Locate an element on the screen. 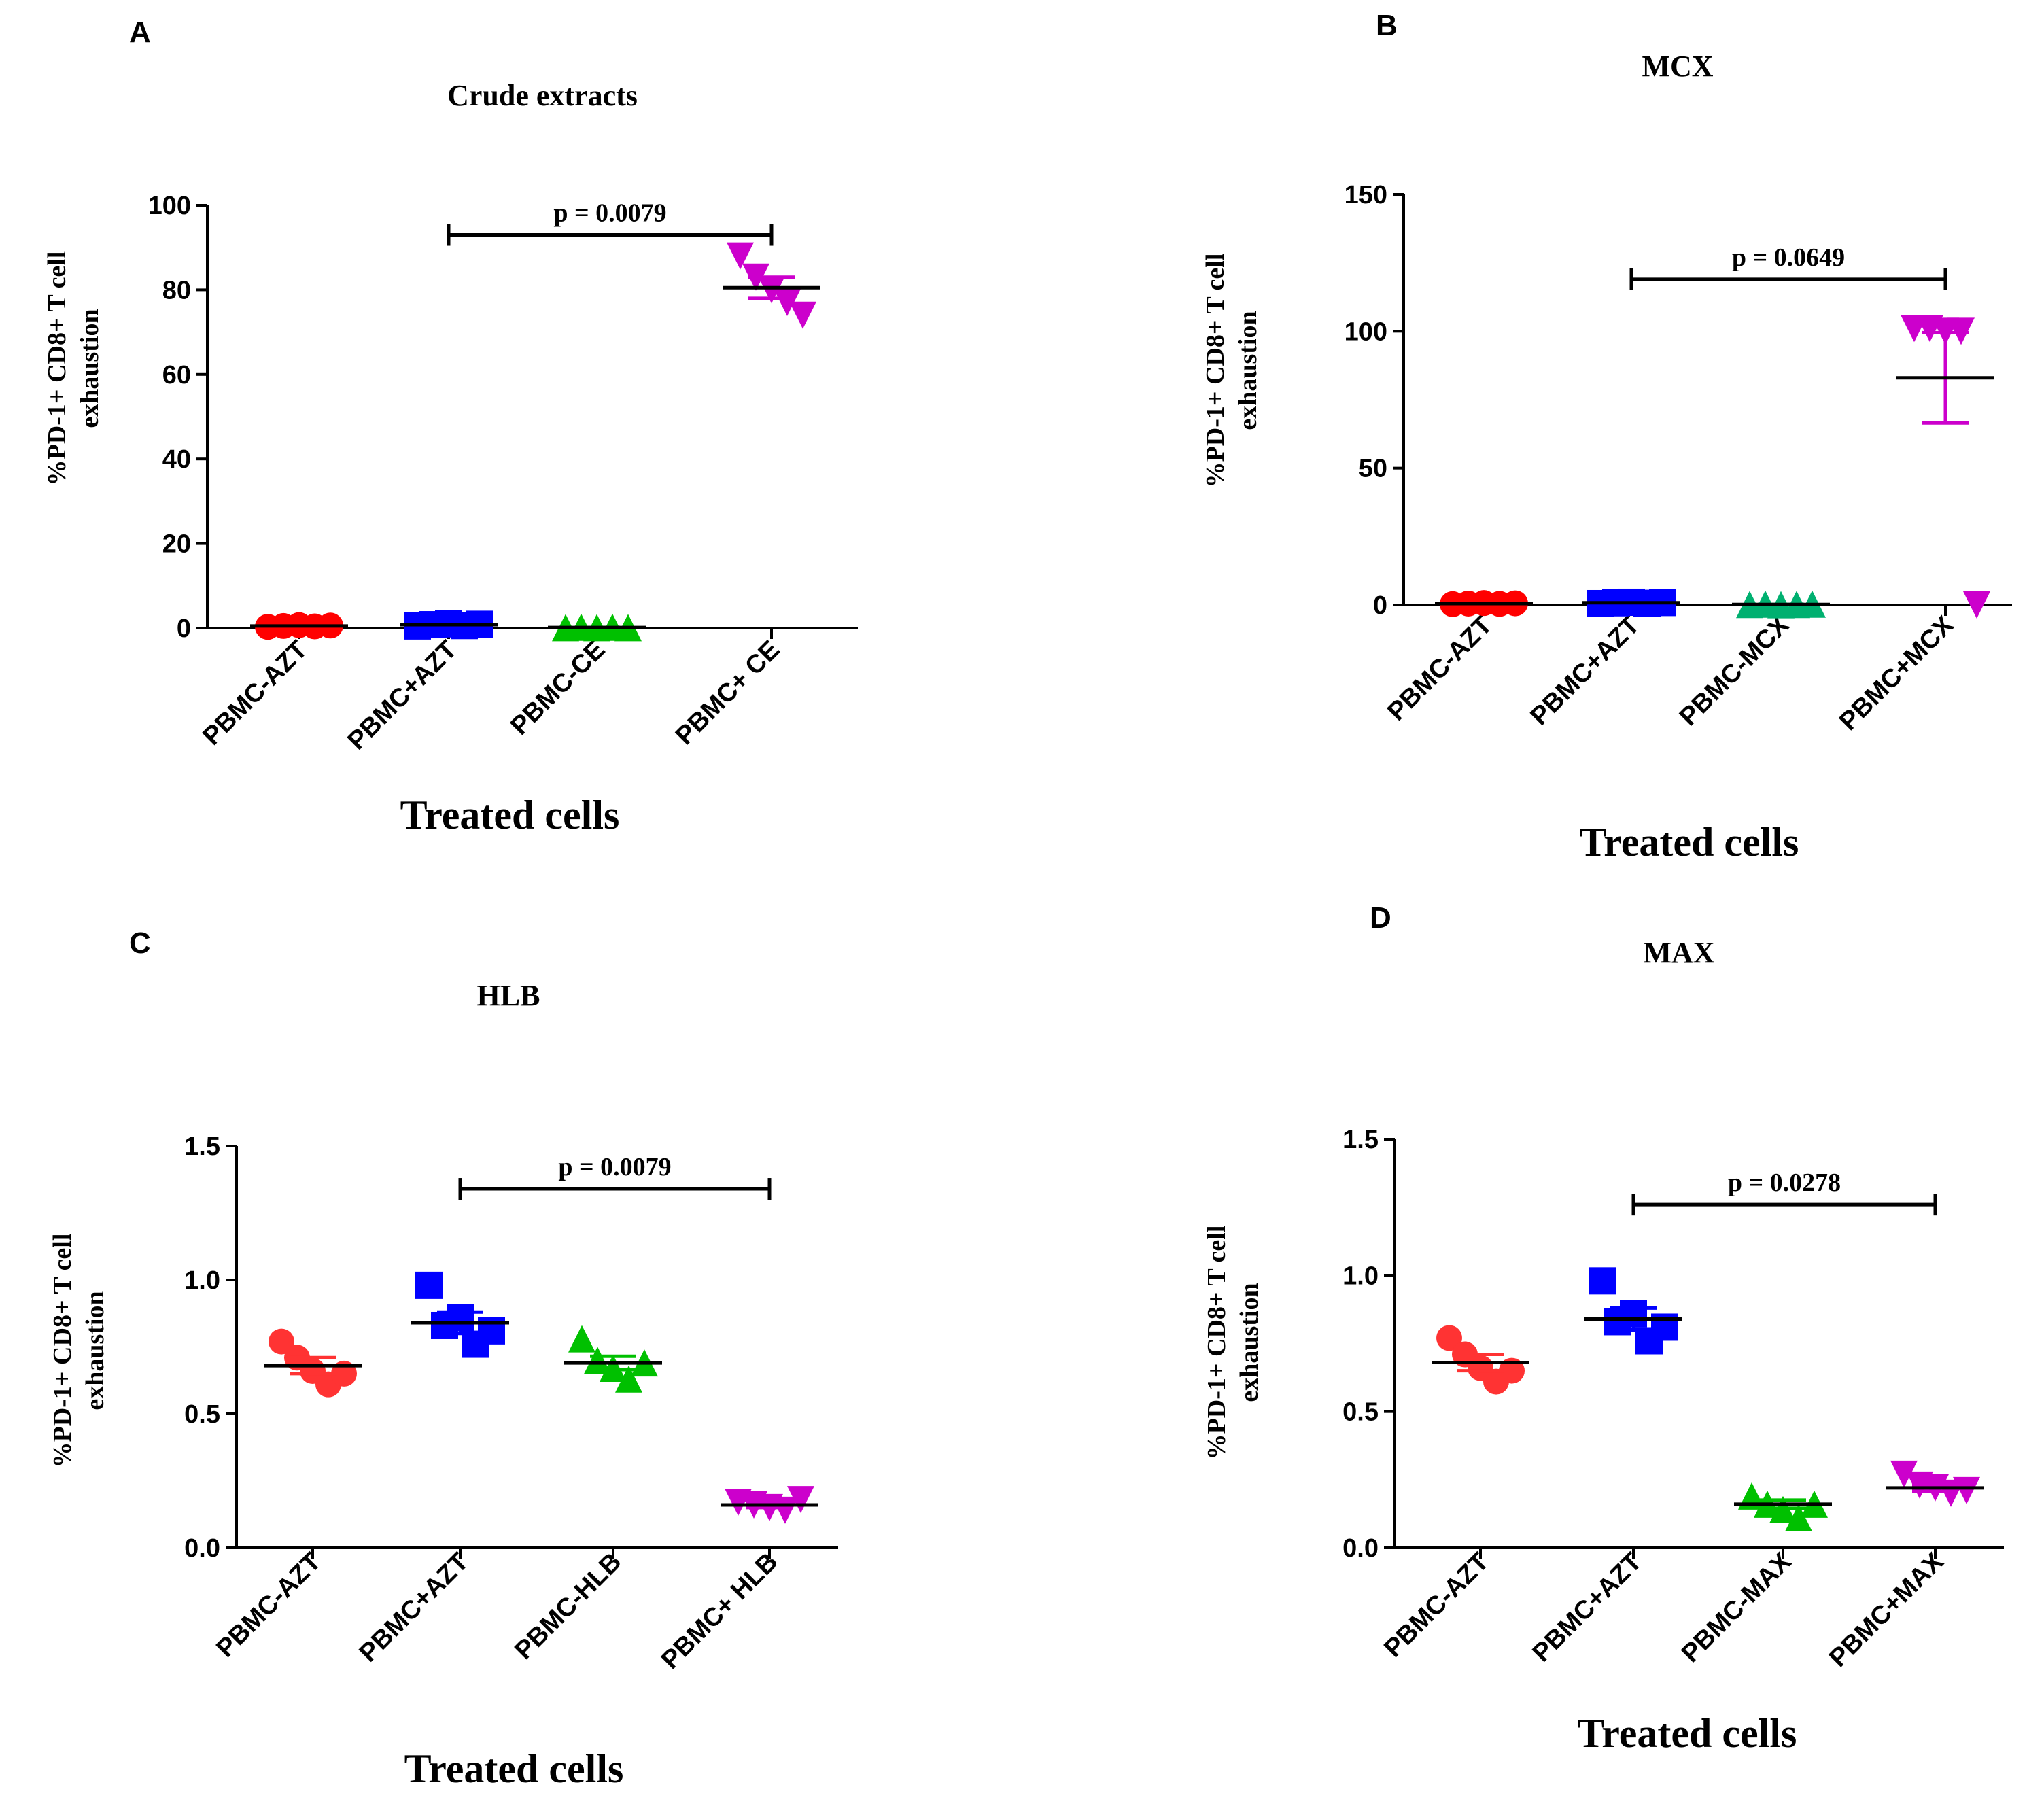  y-tick-label: 40 is located at coordinates (176, 459).